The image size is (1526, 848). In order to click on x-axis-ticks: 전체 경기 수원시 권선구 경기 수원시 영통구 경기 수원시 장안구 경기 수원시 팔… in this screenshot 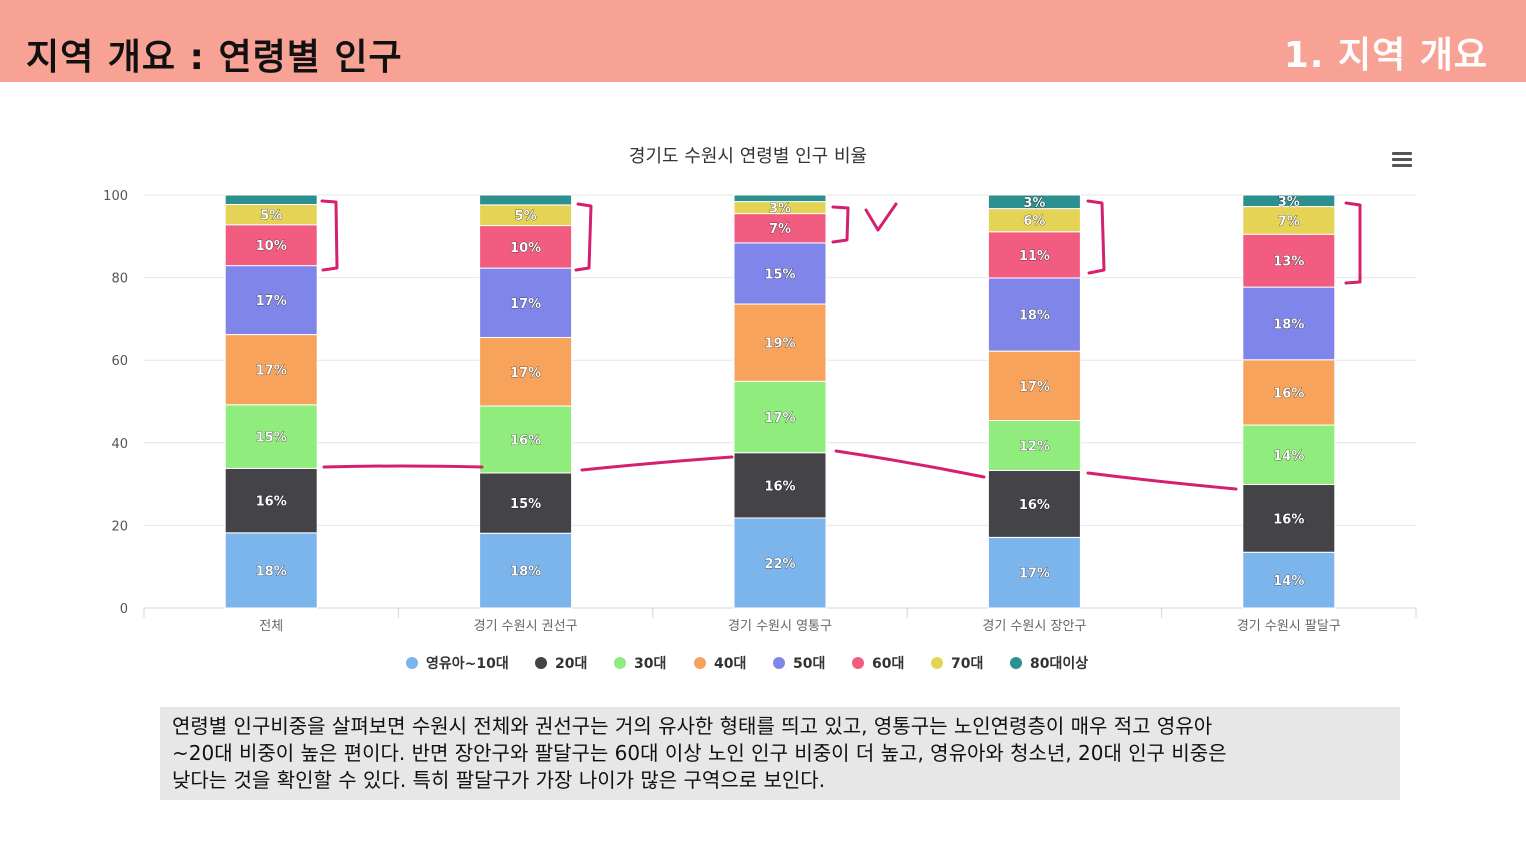, I will do `click(780, 621)`.